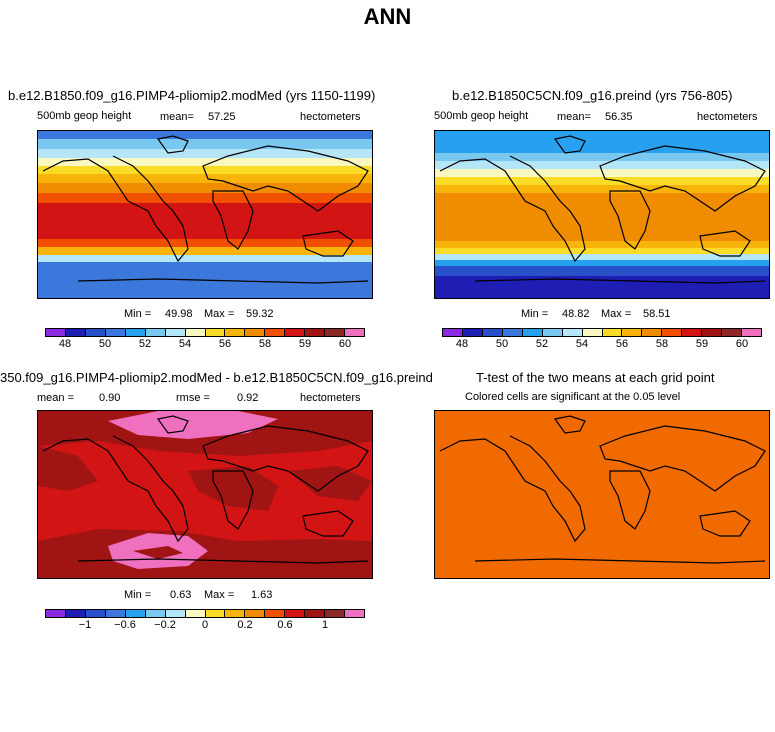 The height and width of the screenshot is (732, 775). What do you see at coordinates (602, 494) in the screenshot?
I see `panel-4-map` at bounding box center [602, 494].